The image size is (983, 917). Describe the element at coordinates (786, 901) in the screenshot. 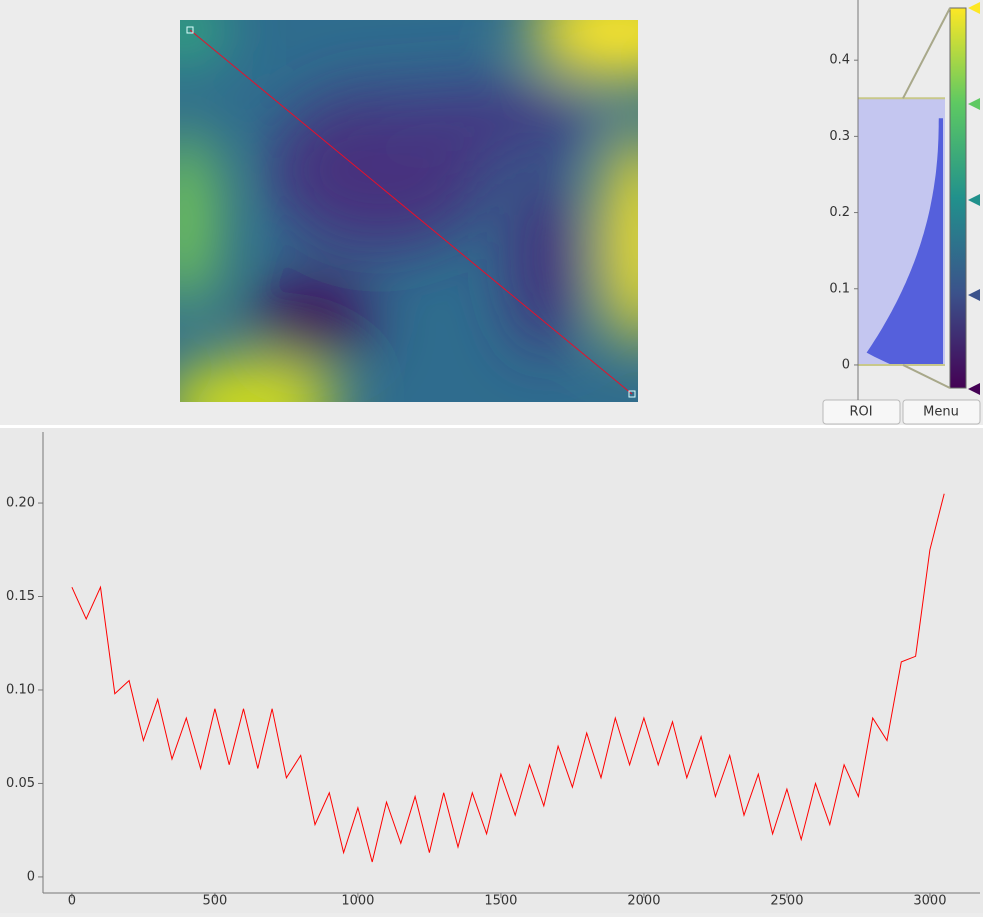

I see `x-tick-label: 2500` at that location.